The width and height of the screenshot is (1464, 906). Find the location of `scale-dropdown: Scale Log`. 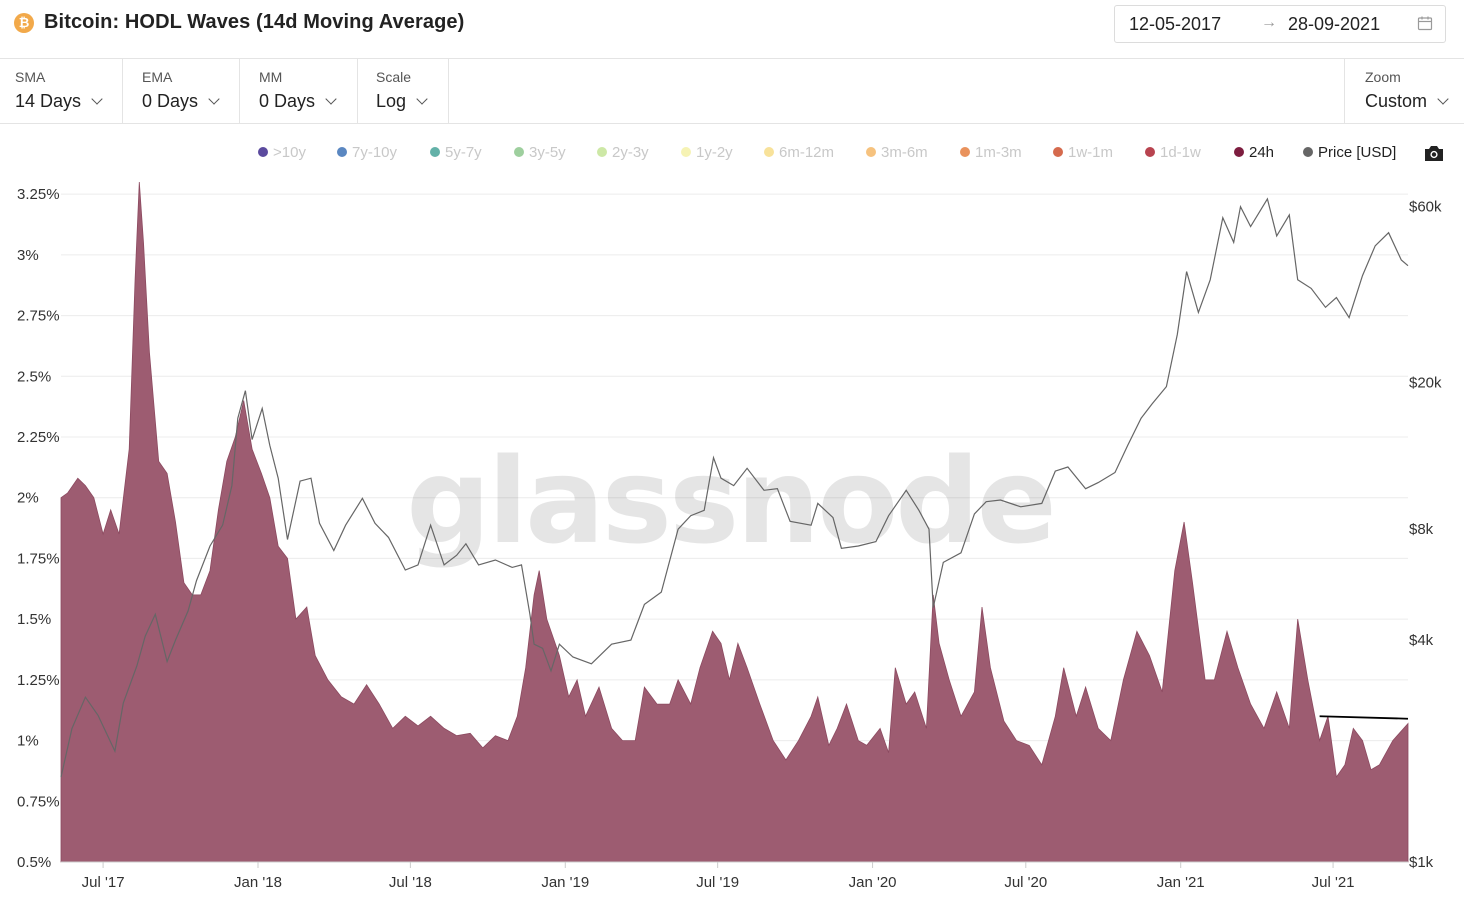

scale-dropdown: Scale Log is located at coordinates (403, 91).